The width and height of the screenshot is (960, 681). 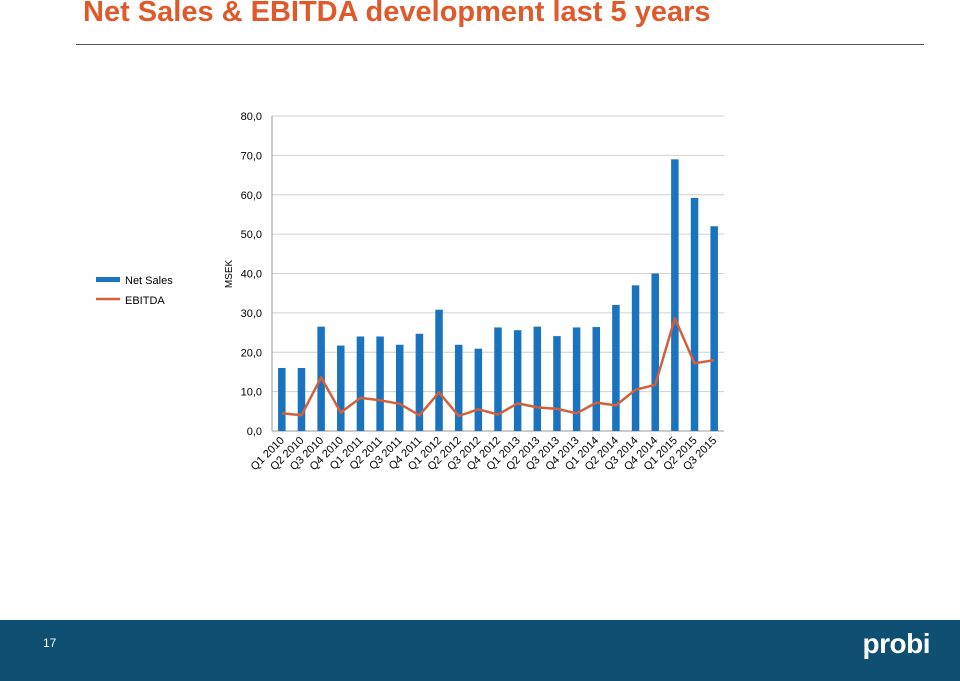 What do you see at coordinates (50, 643) in the screenshot?
I see `page-number: 17` at bounding box center [50, 643].